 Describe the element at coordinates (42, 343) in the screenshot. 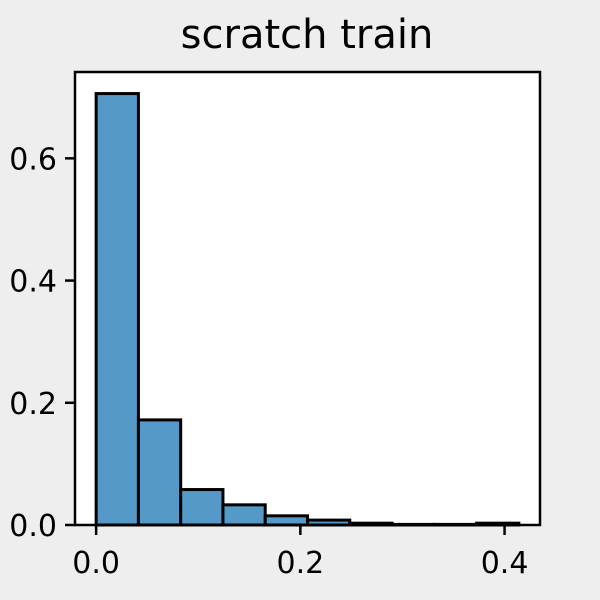

I see `y-axis: 0.0 0.2 0.4 0.6` at that location.